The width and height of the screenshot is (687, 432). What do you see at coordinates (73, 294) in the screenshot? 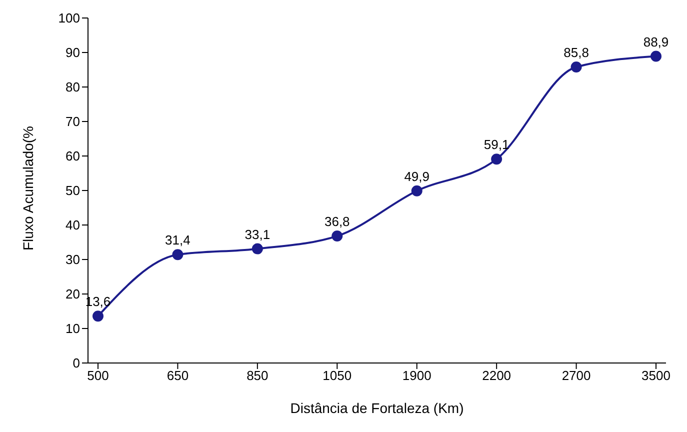
I see `y-tick-label: 20` at bounding box center [73, 294].